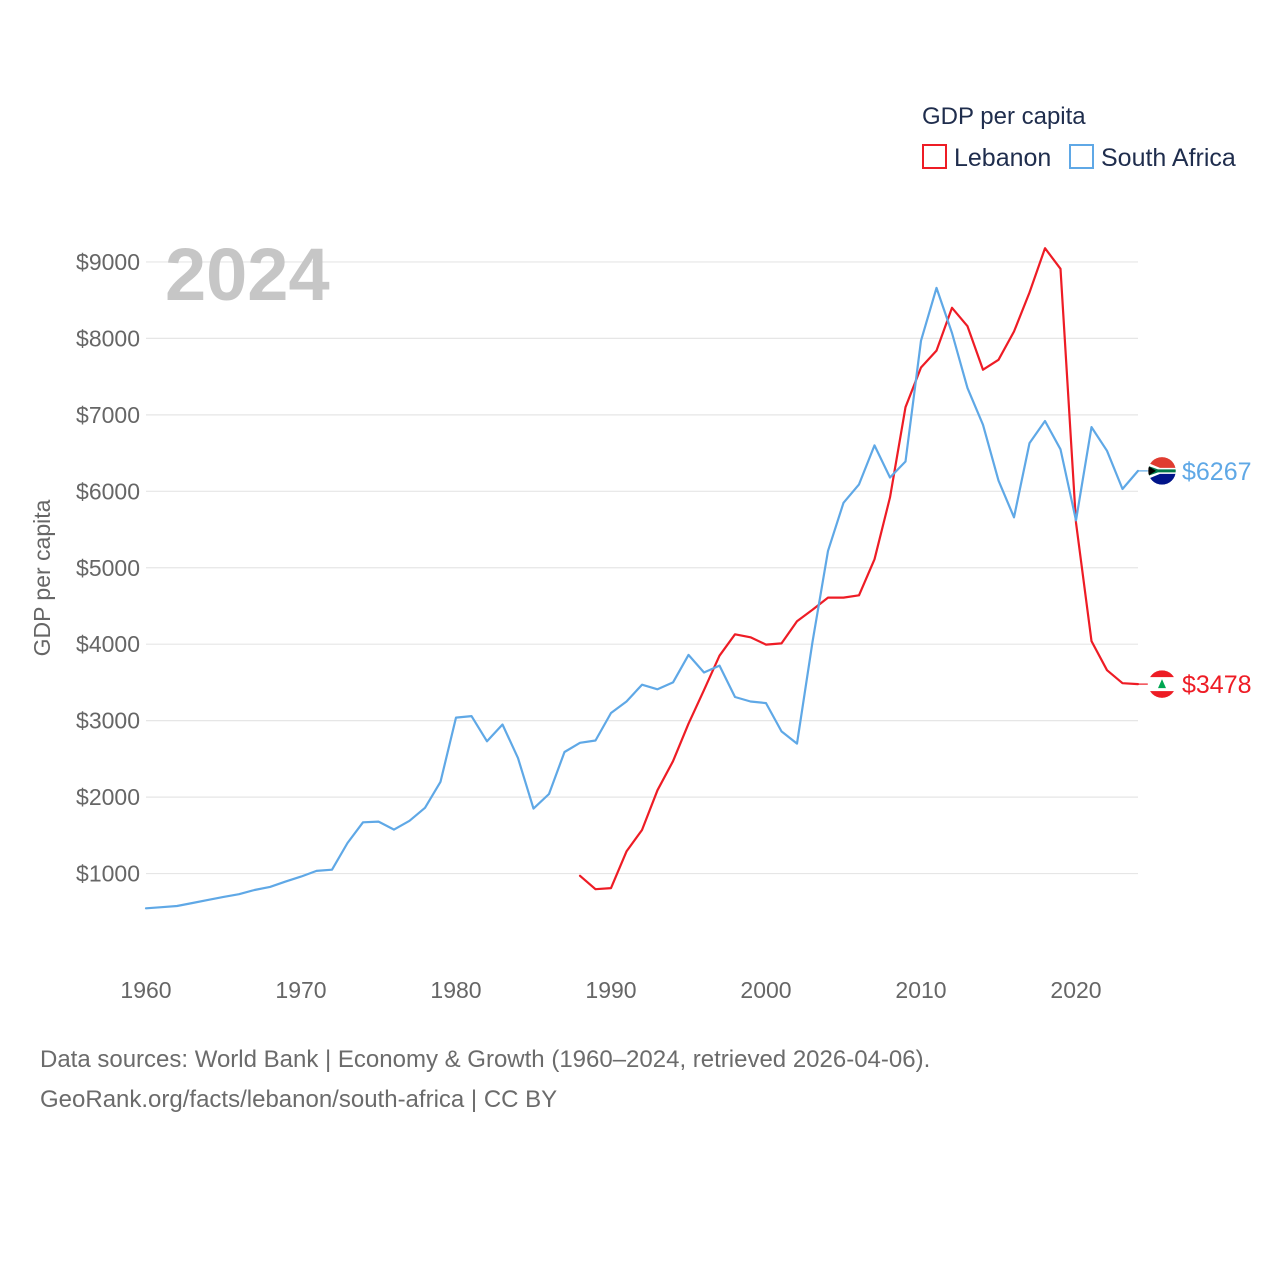 This screenshot has height=1280, width=1280. What do you see at coordinates (1195, 577) in the screenshot?
I see `series-end-markers: $3478 $6267` at bounding box center [1195, 577].